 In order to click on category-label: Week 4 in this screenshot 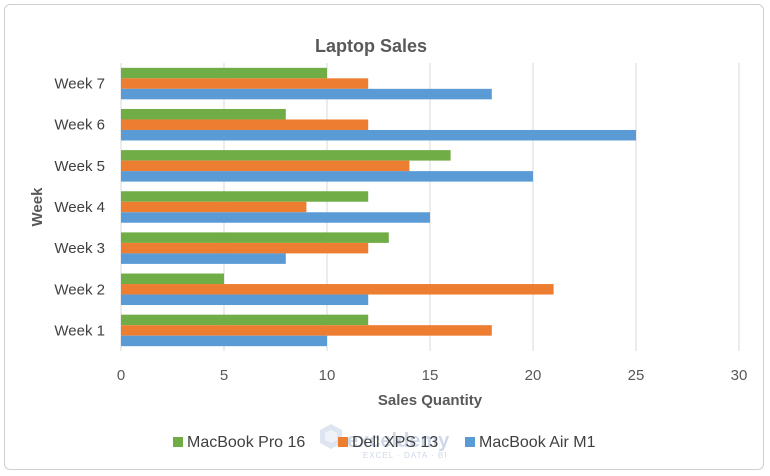, I will do `click(79, 207)`.